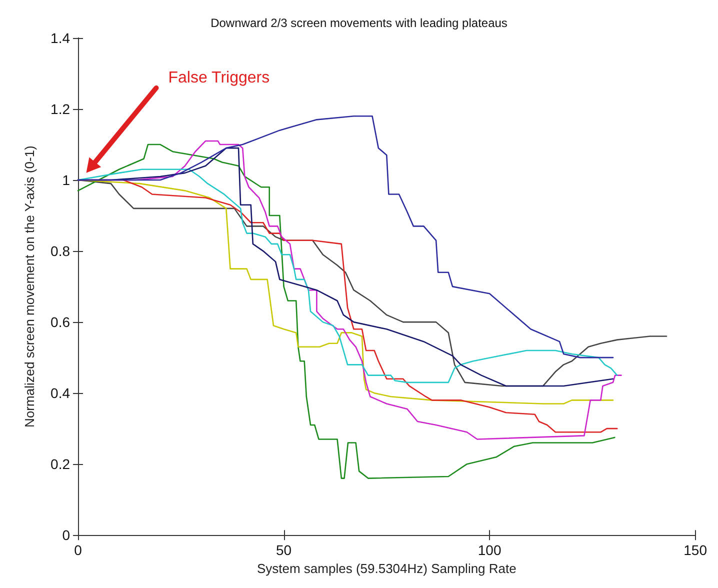 This screenshot has height=588, width=718. I want to click on y-axis-title: Normalized screen movement on the Y-axis (0-1), so click(29, 287).